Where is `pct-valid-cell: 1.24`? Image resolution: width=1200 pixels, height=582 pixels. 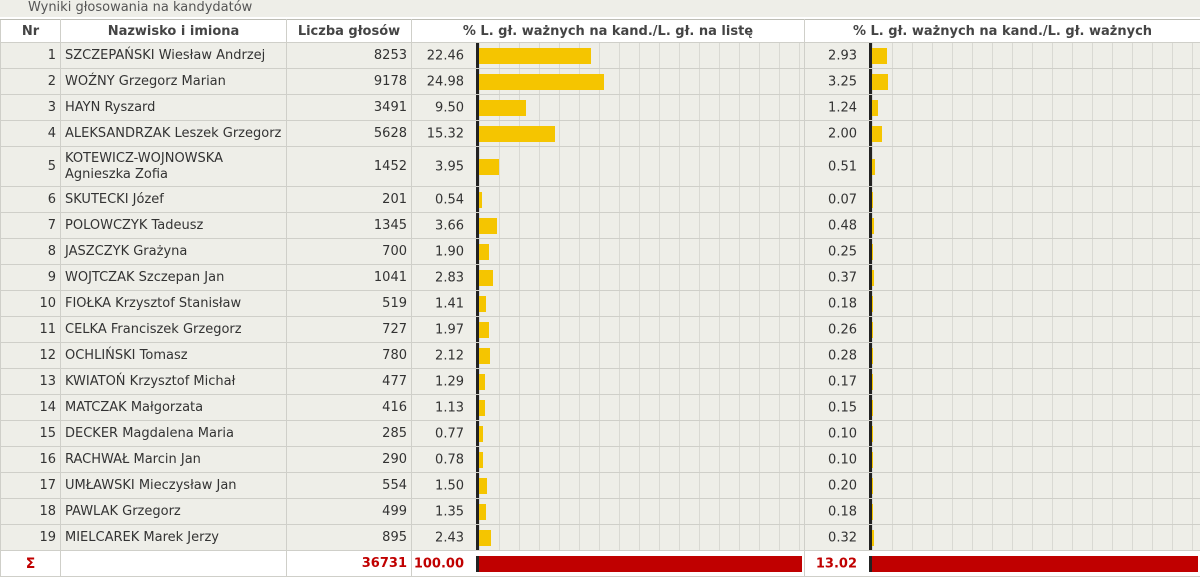
pct-valid-cell: 1.24 is located at coordinates (1002, 107).